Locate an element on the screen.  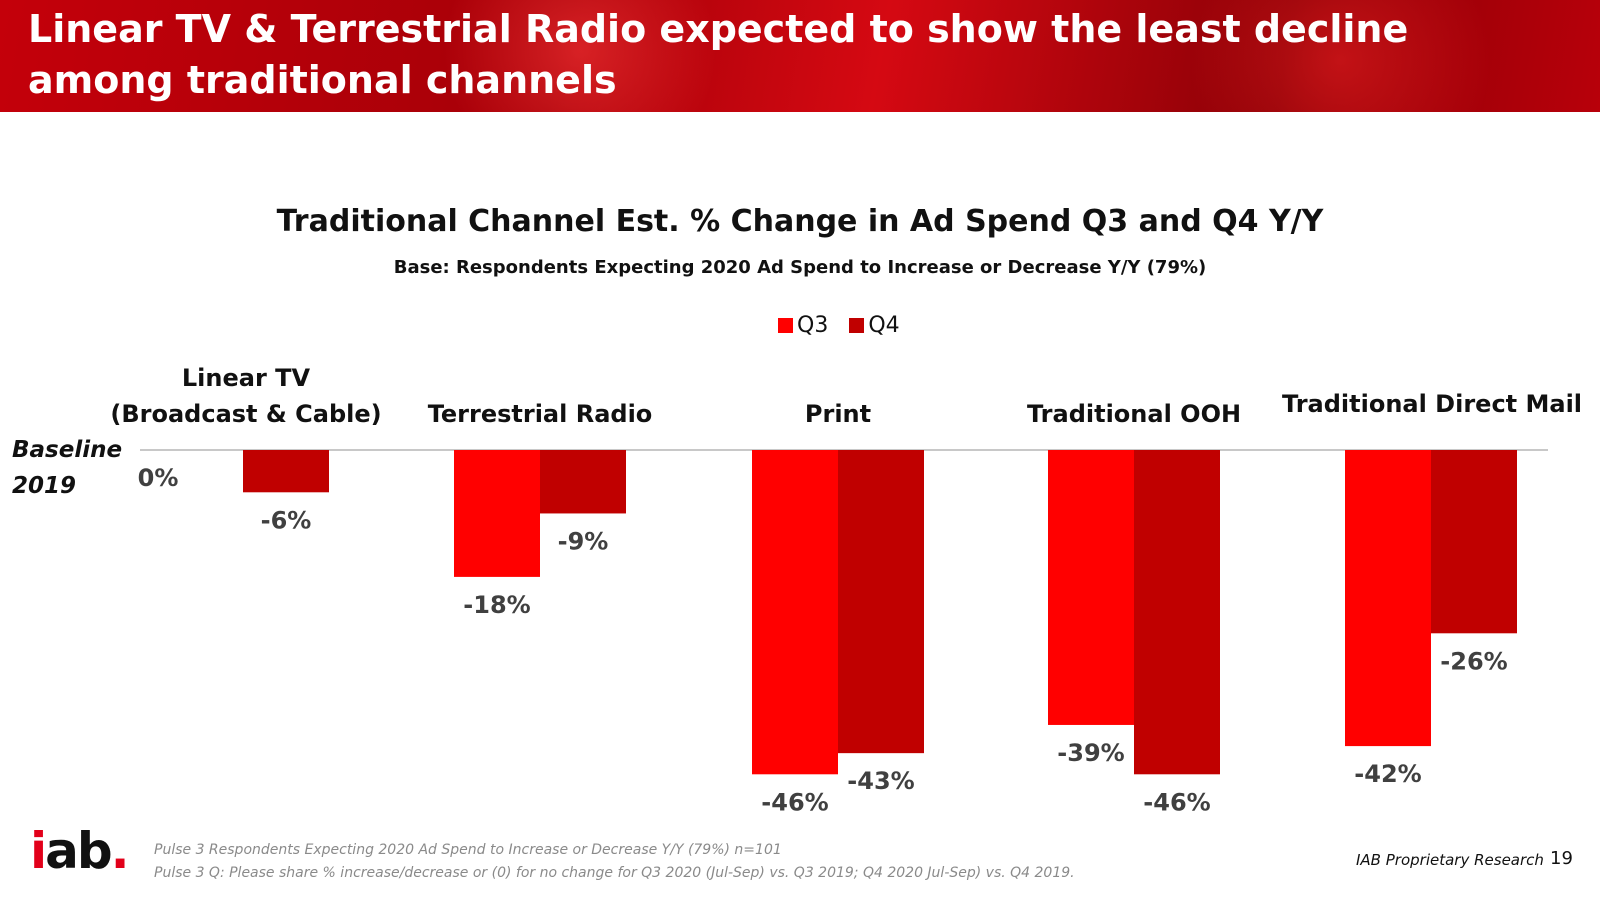
category-label: Traditional OOH is located at coordinates (1134, 414).